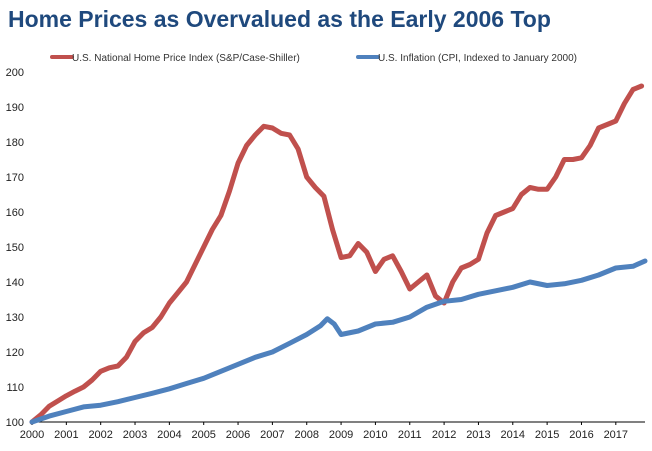 This screenshot has height=451, width=652. What do you see at coordinates (15, 73) in the screenshot?
I see `y-tick-label: 200` at bounding box center [15, 73].